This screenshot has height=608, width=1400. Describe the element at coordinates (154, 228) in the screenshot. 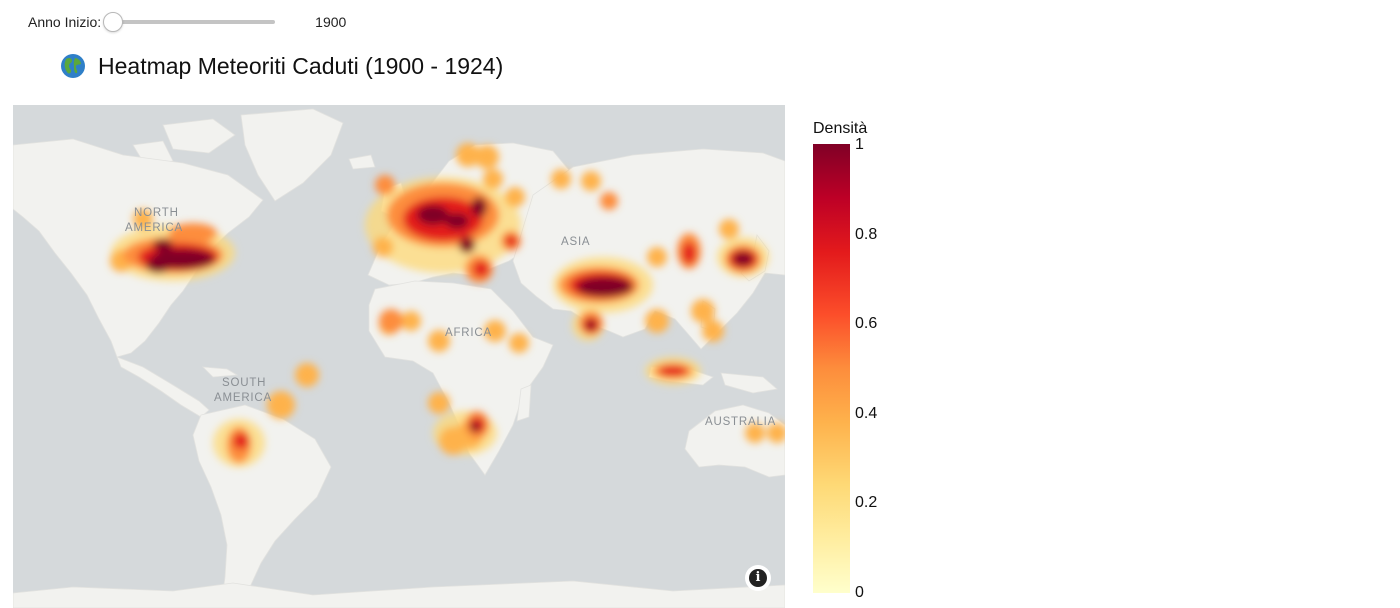

I see `label-north-america-2: AMERICA` at that location.